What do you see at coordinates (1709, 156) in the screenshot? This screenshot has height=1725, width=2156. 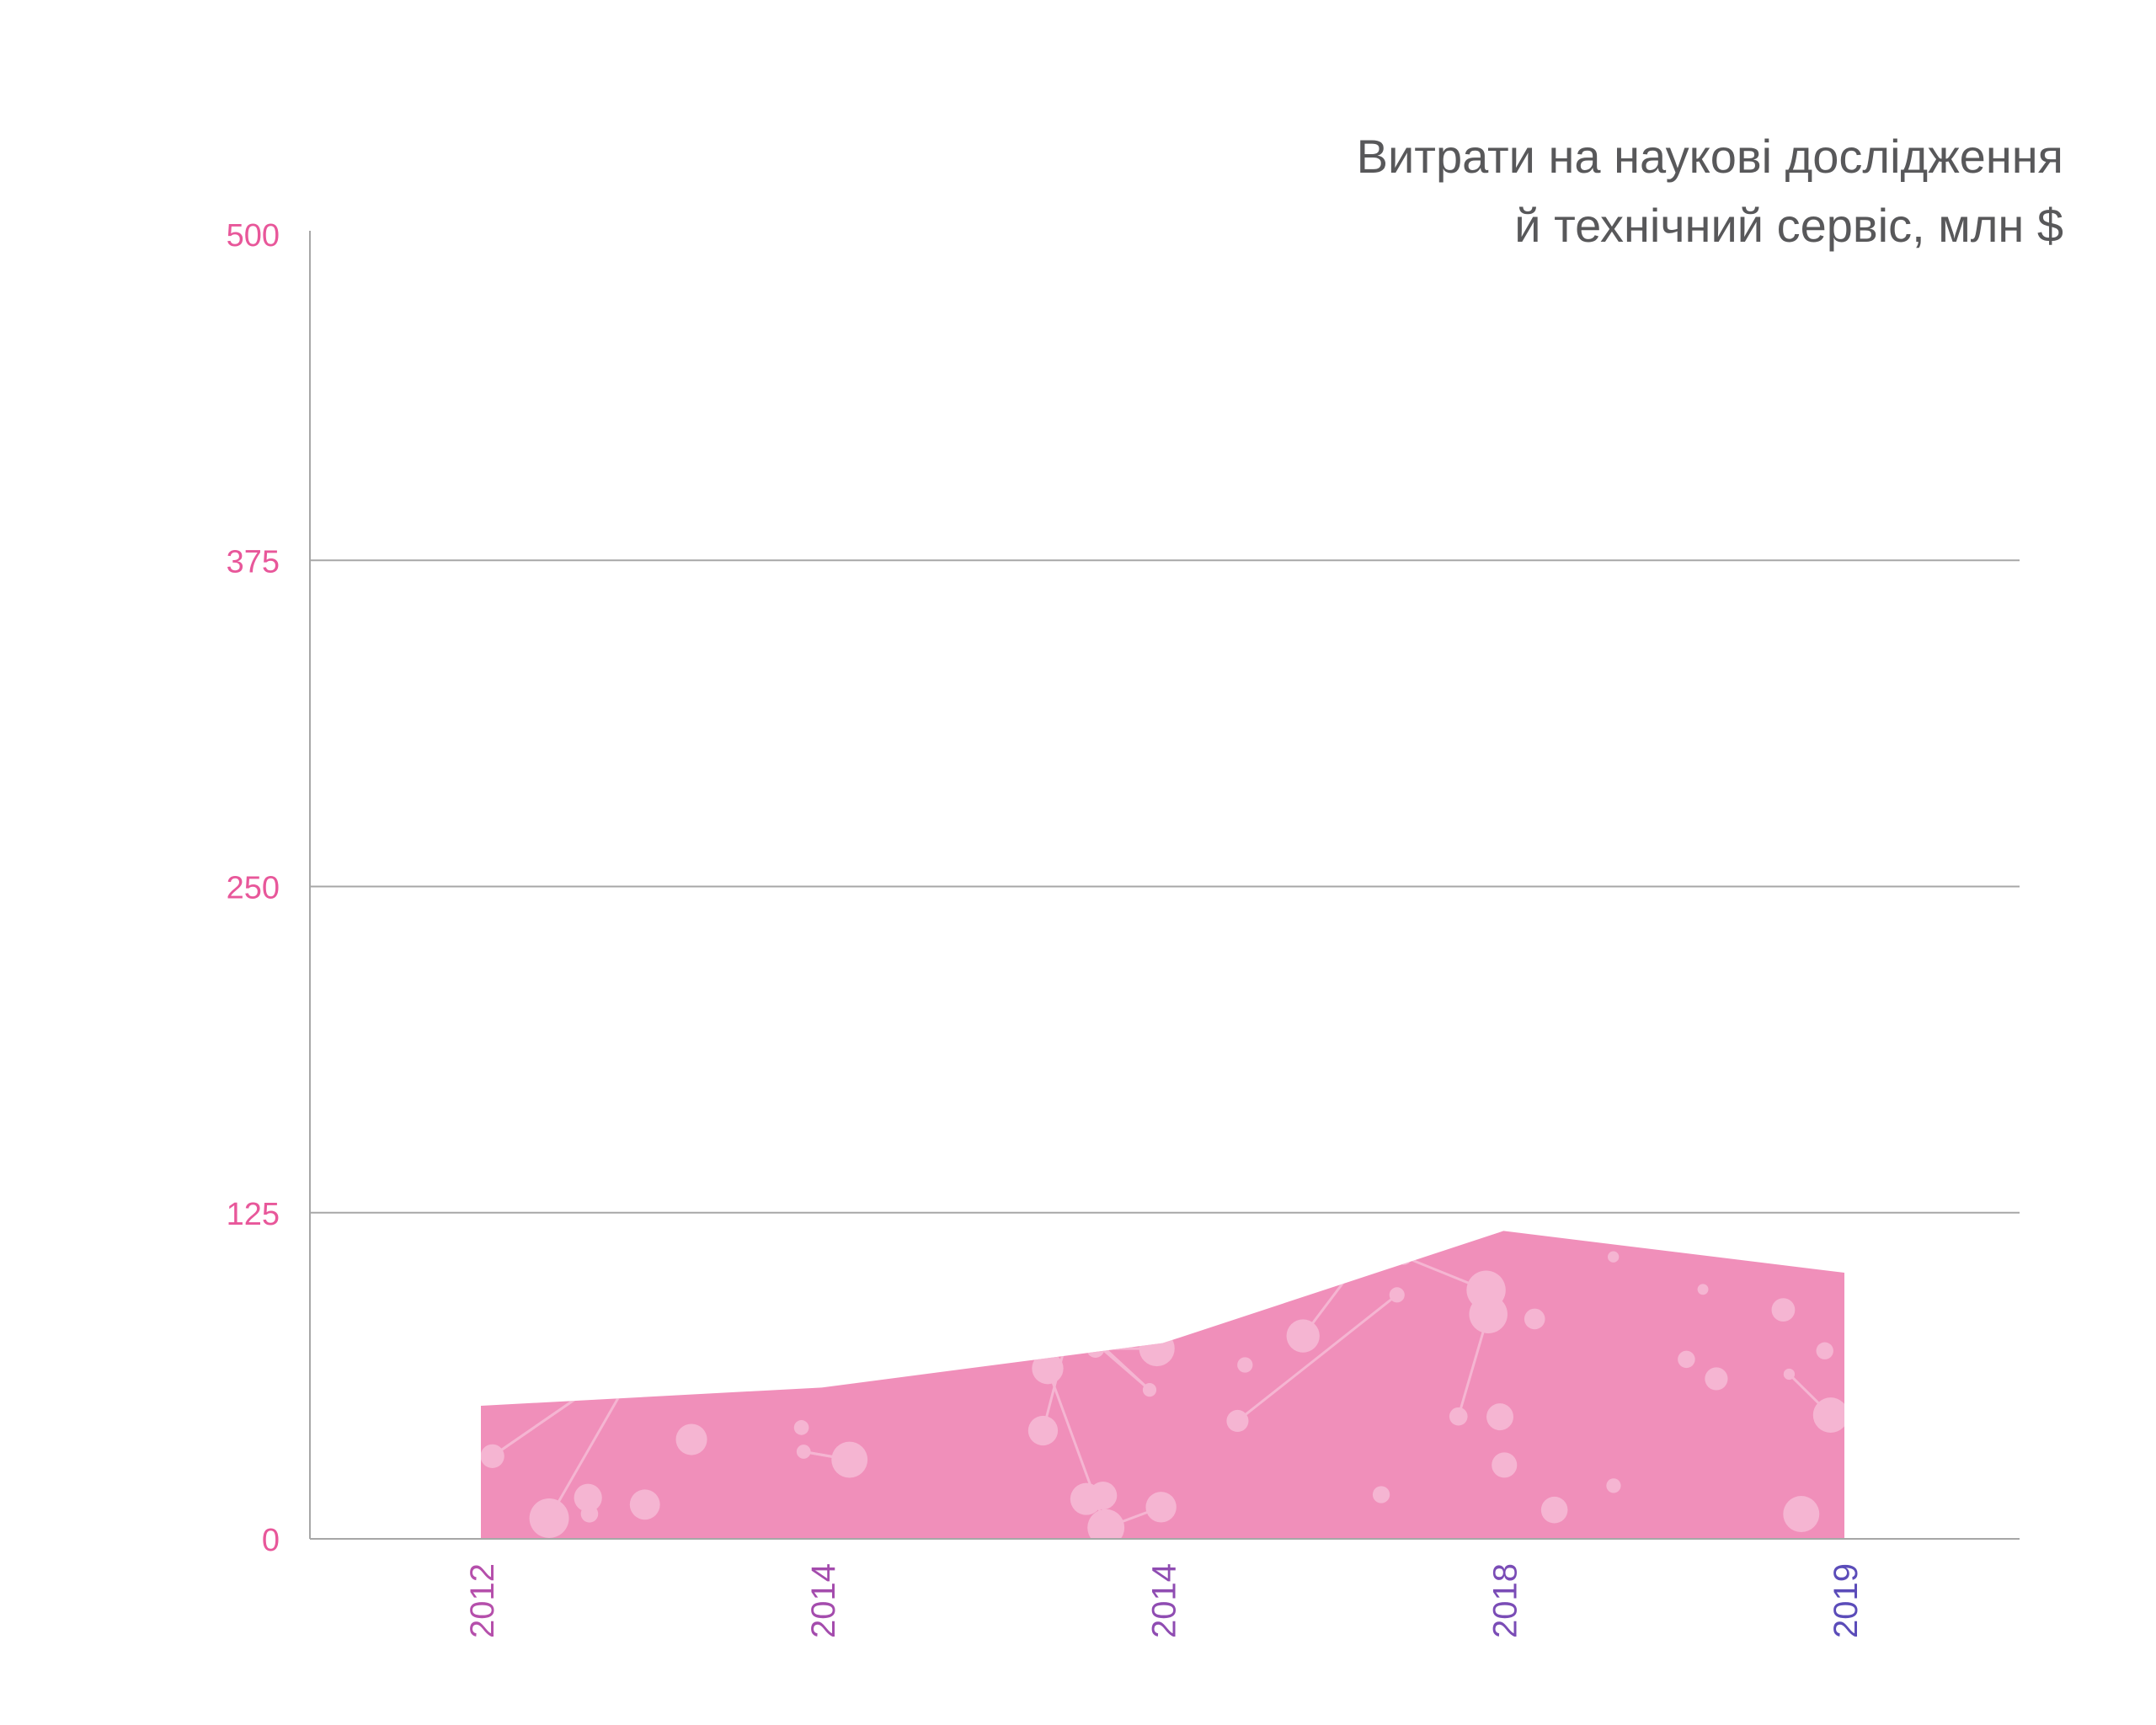 I see `chart-title-line-1: Витрати на наукові дослідження` at bounding box center [1709, 156].